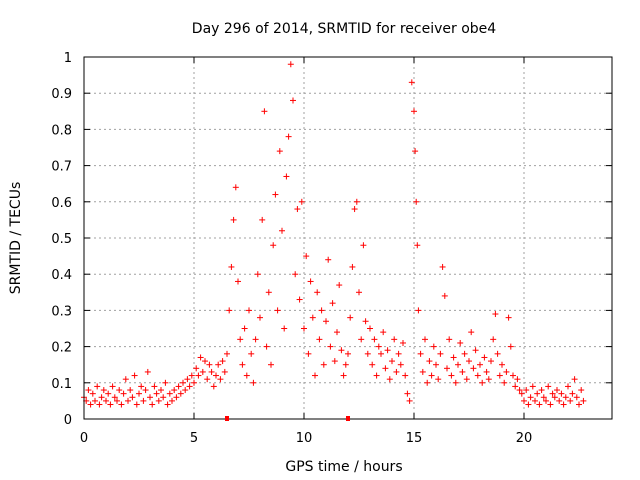 This screenshot has height=480, width=640. What do you see at coordinates (84, 438) in the screenshot?
I see `x-tick-label: 0` at bounding box center [84, 438].